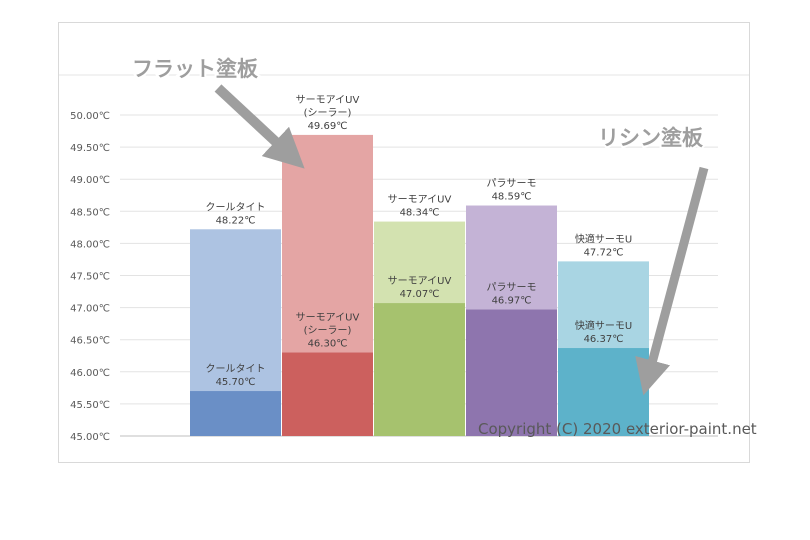 The width and height of the screenshot is (810, 540). I want to click on data-label-lysine-panel: 46.37℃, so click(604, 339).